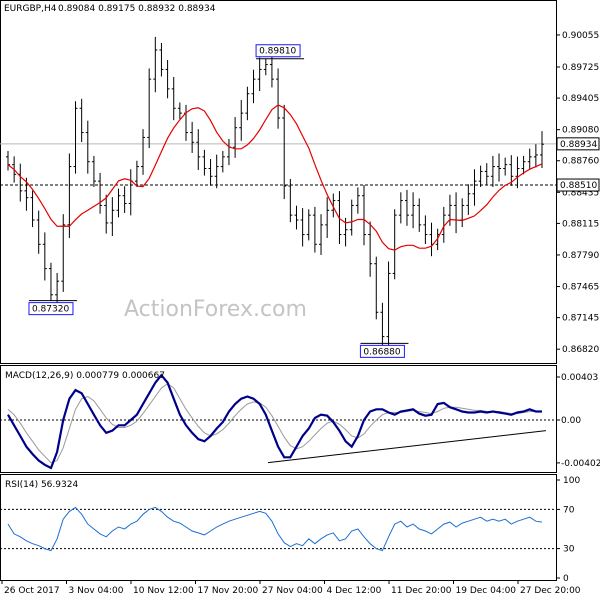 This screenshot has width=600, height=600. I want to click on macd-line, so click(274, 421).